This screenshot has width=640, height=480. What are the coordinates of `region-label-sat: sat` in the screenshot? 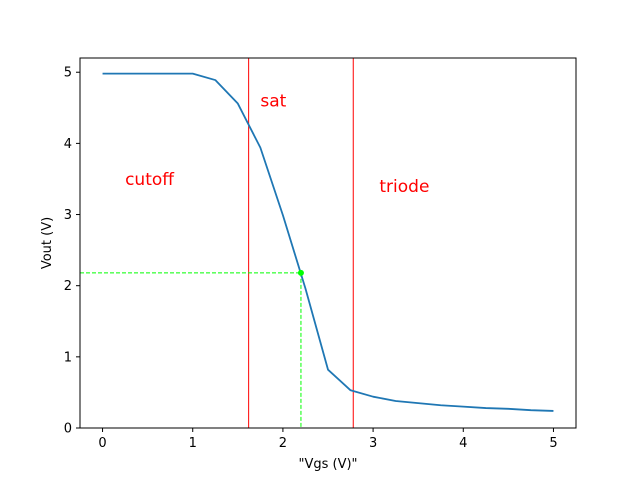 It's located at (273, 102).